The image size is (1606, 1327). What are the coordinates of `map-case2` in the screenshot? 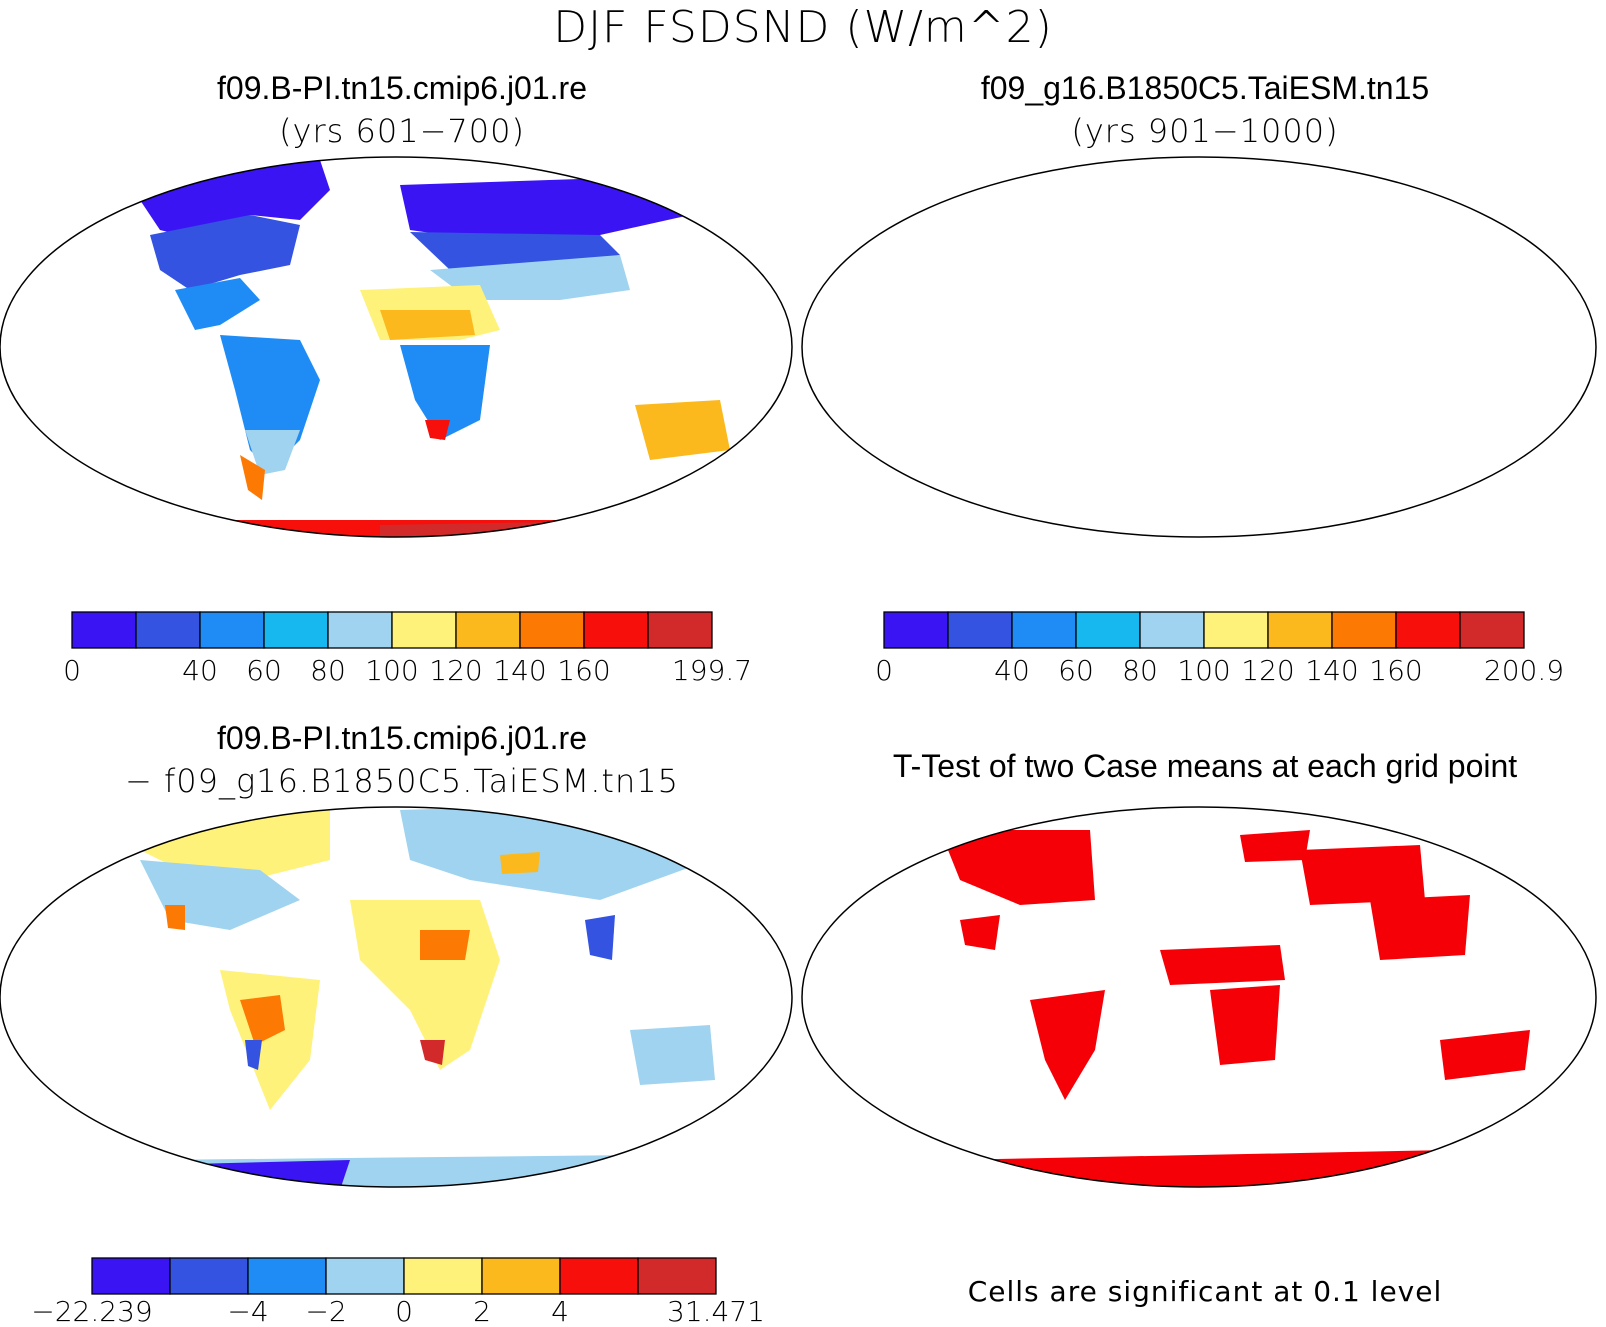 It's located at (1199, 347).